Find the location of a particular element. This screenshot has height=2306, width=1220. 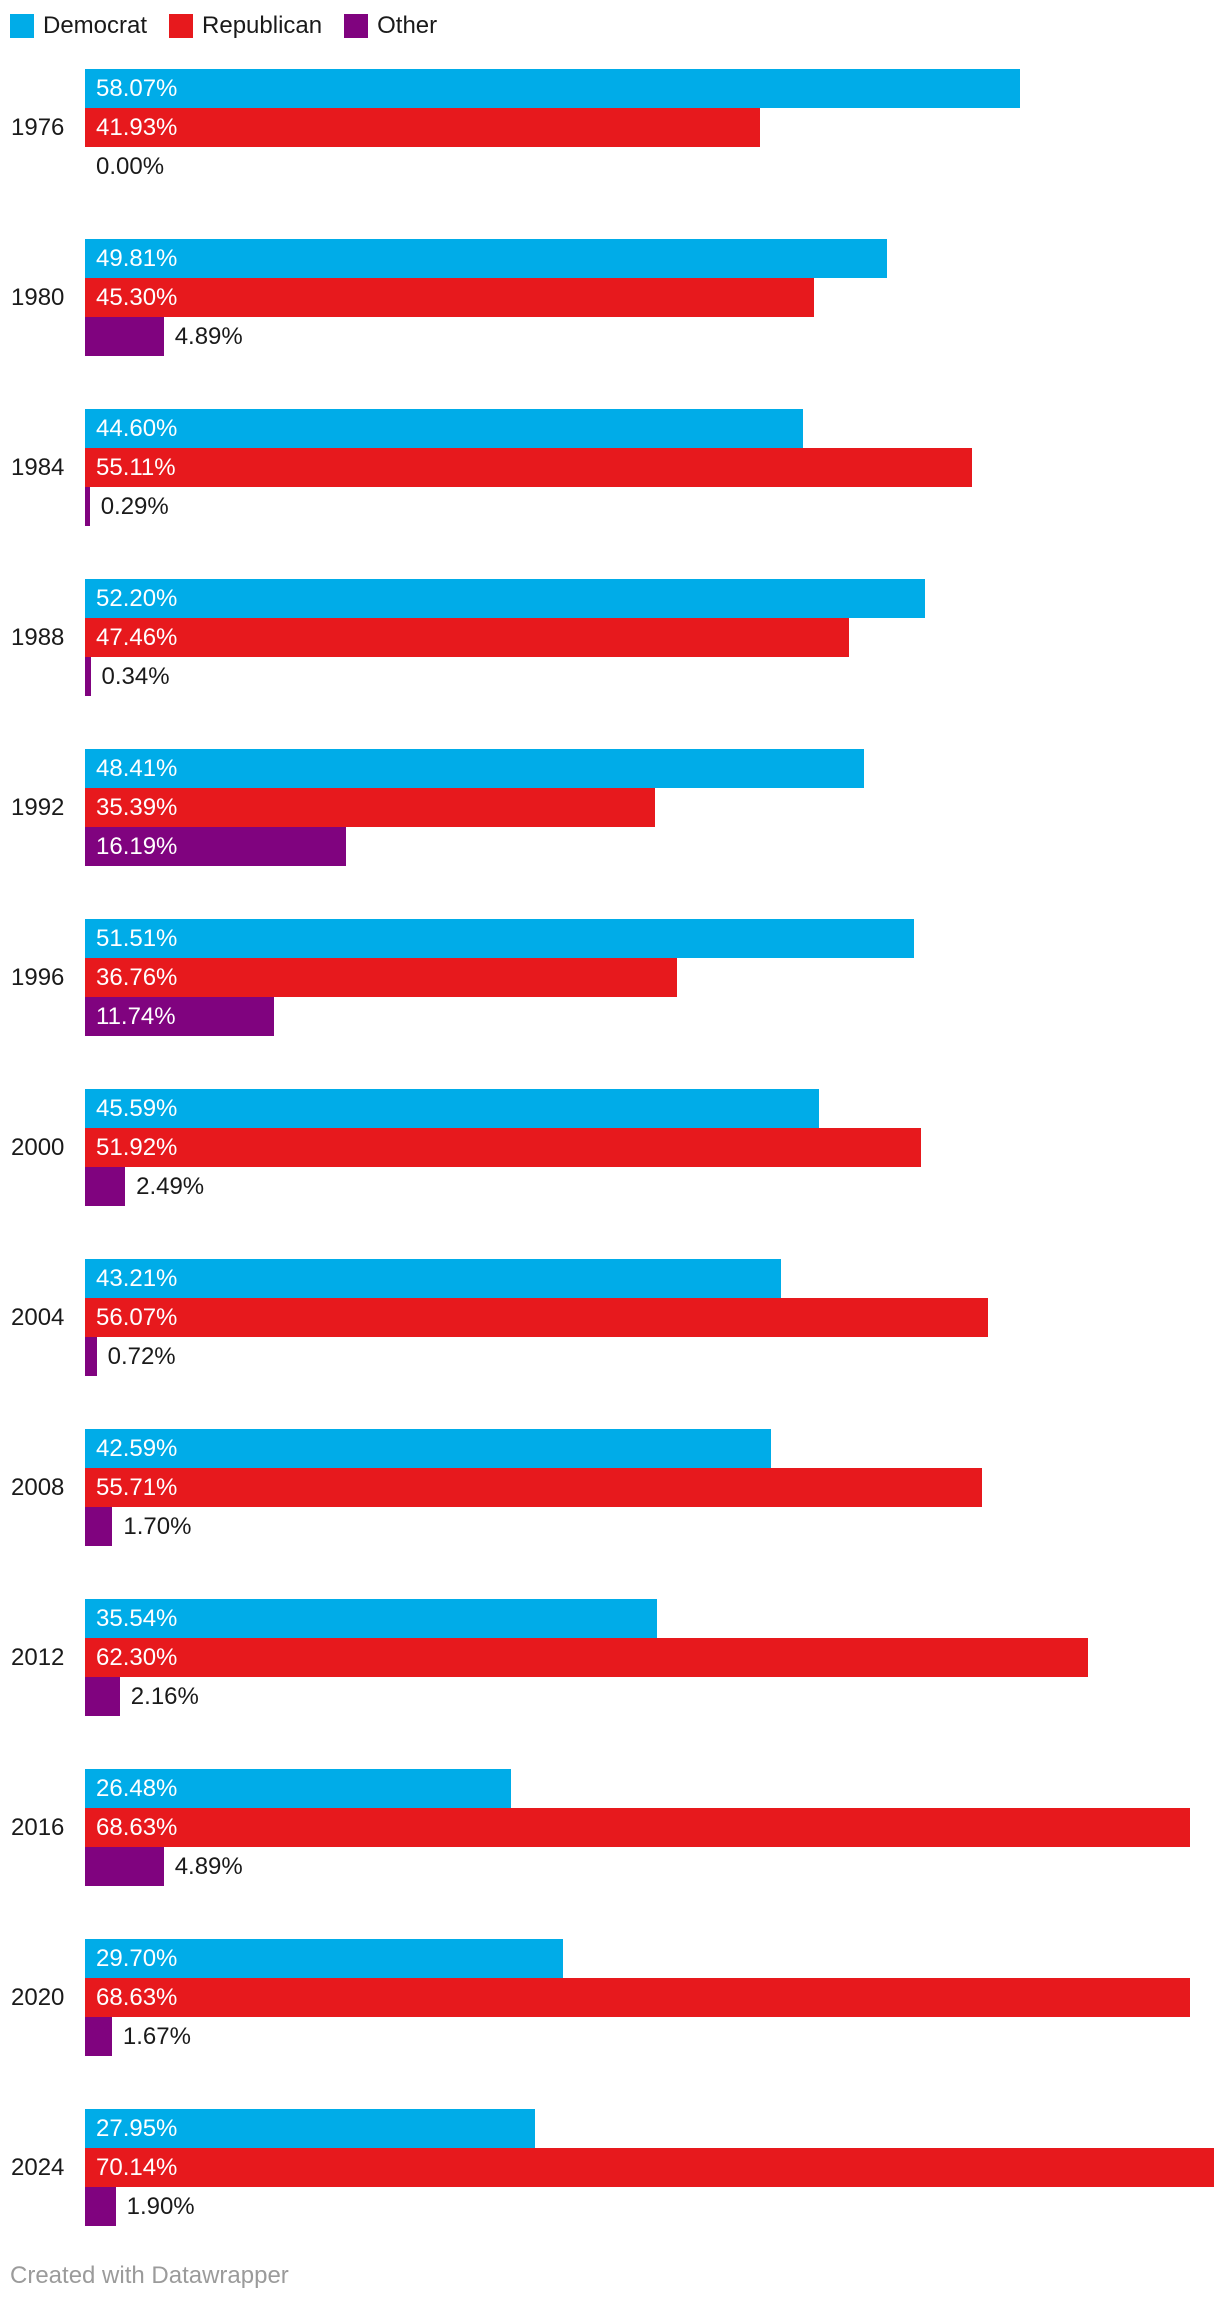

bar-row: 51.92% is located at coordinates (652, 1147).